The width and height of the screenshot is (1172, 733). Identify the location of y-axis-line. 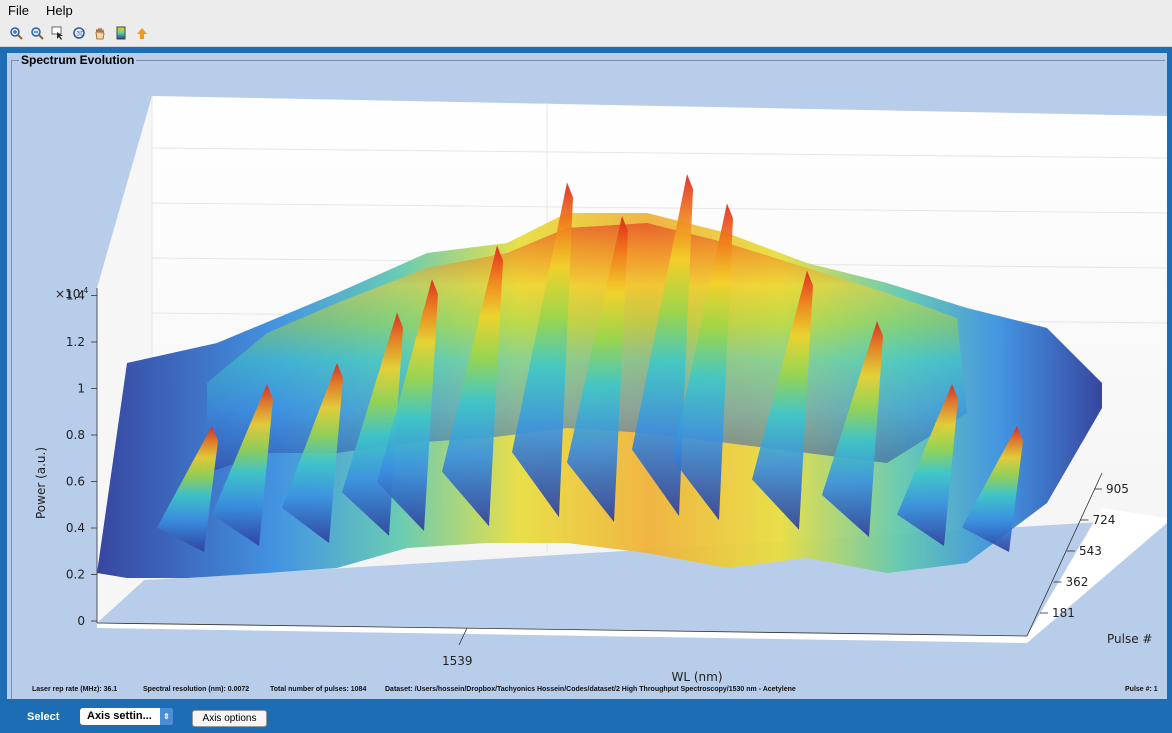
(1064, 554).